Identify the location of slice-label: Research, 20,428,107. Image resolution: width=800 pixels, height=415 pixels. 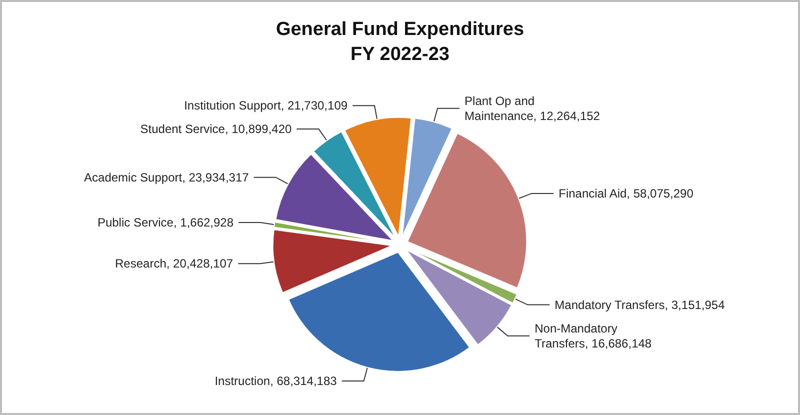
(174, 263).